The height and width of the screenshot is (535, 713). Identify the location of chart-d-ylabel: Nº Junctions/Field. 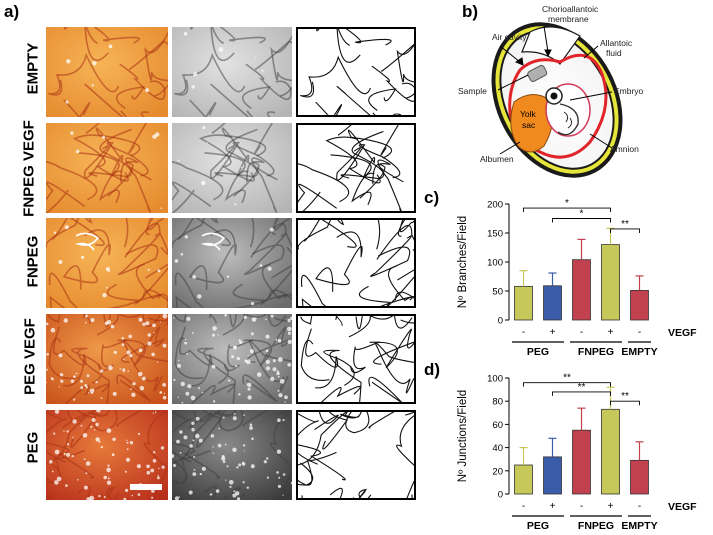
(463, 436).